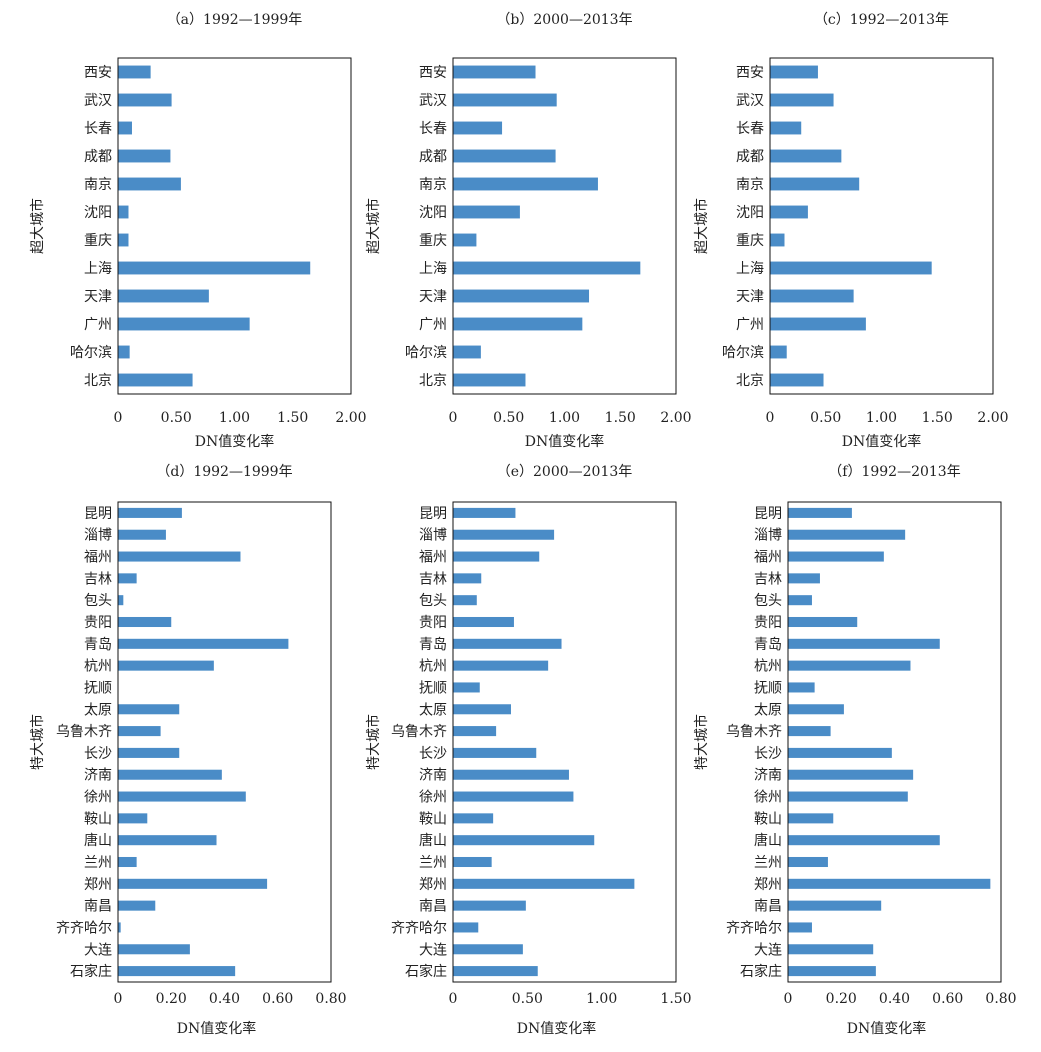  Describe the element at coordinates (947, 999) in the screenshot. I see `x-tick-label: 0.60` at that location.